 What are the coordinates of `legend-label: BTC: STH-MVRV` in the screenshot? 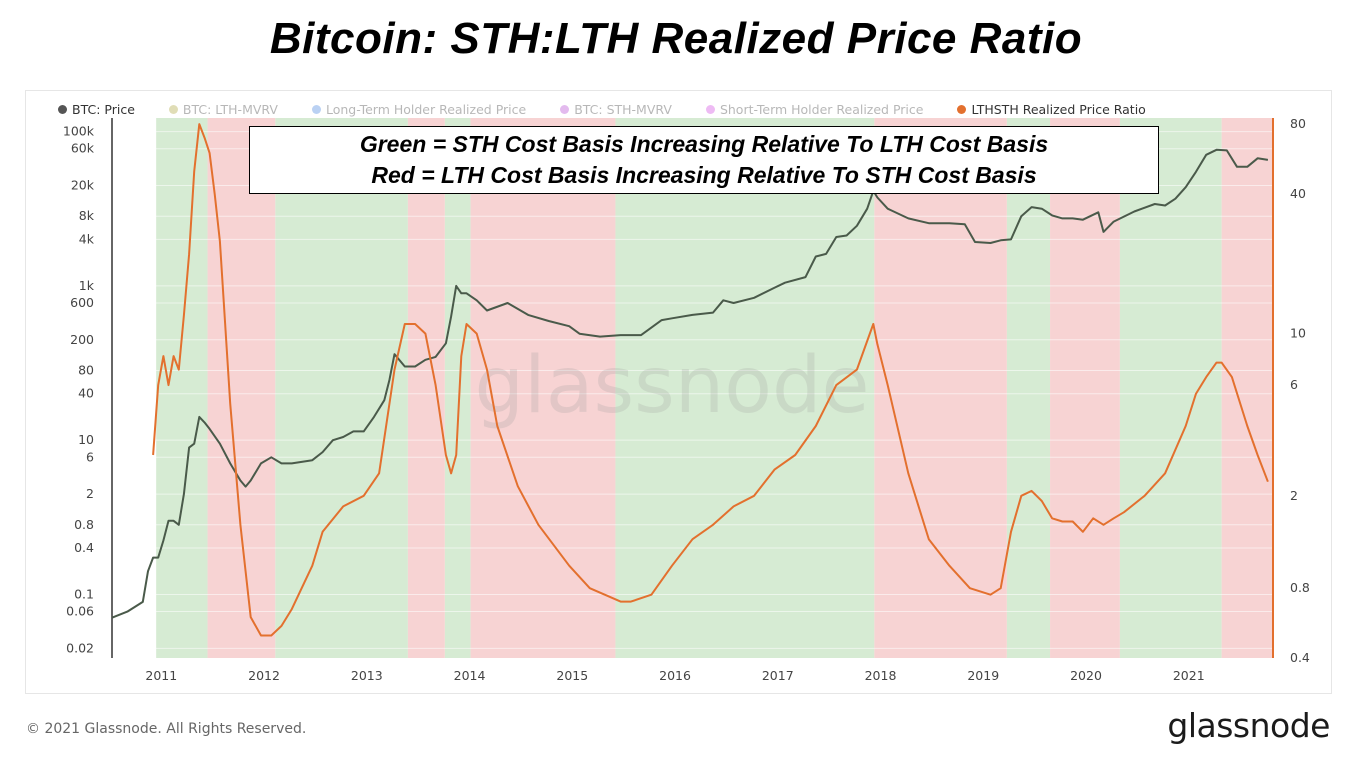 It's located at (623, 109).